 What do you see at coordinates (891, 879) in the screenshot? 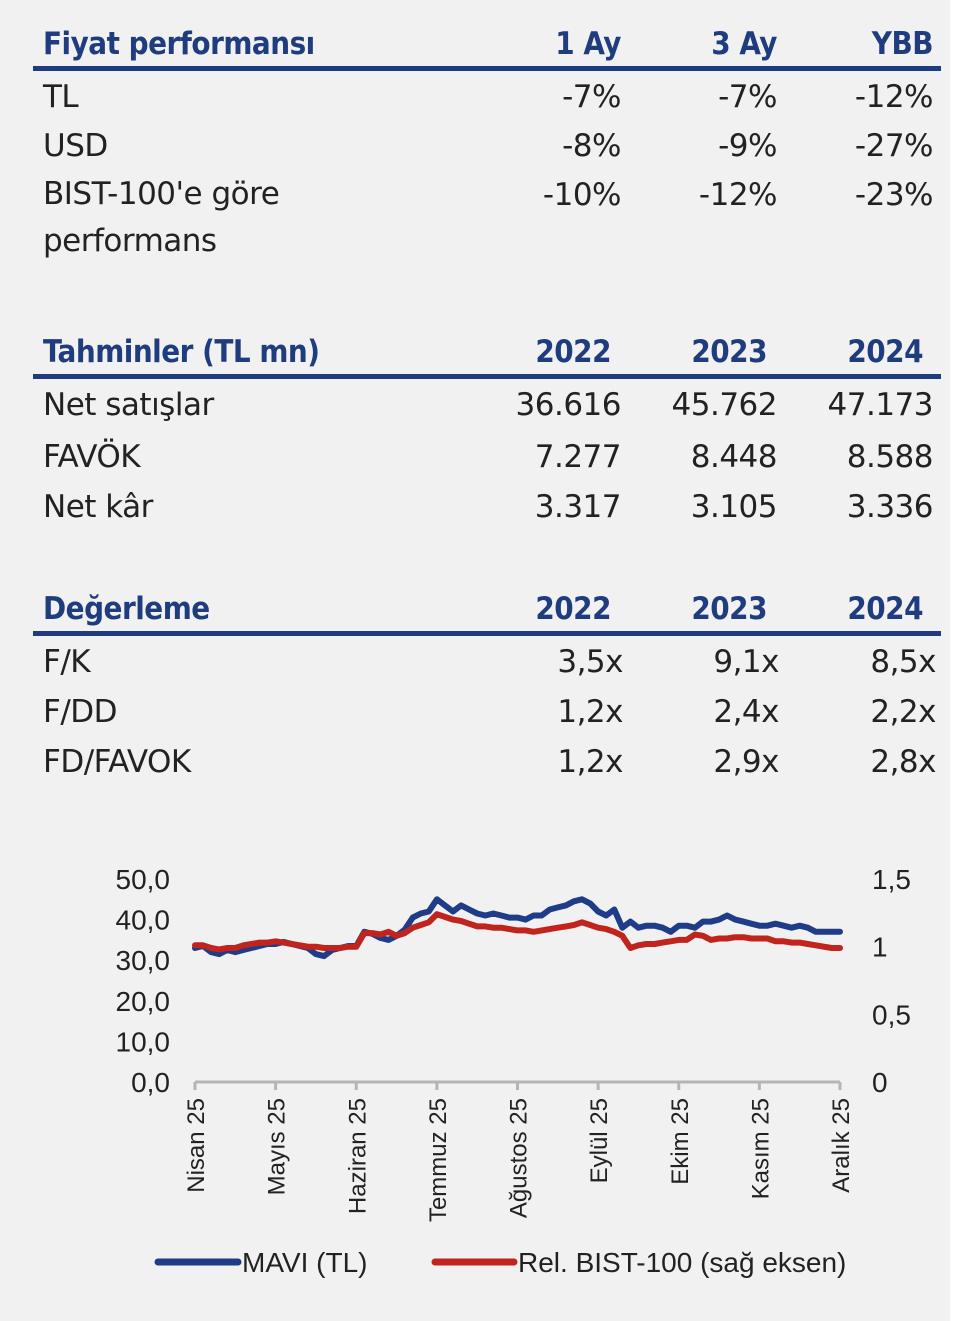
I see `y-right-tick-label: 1,5` at bounding box center [891, 879].